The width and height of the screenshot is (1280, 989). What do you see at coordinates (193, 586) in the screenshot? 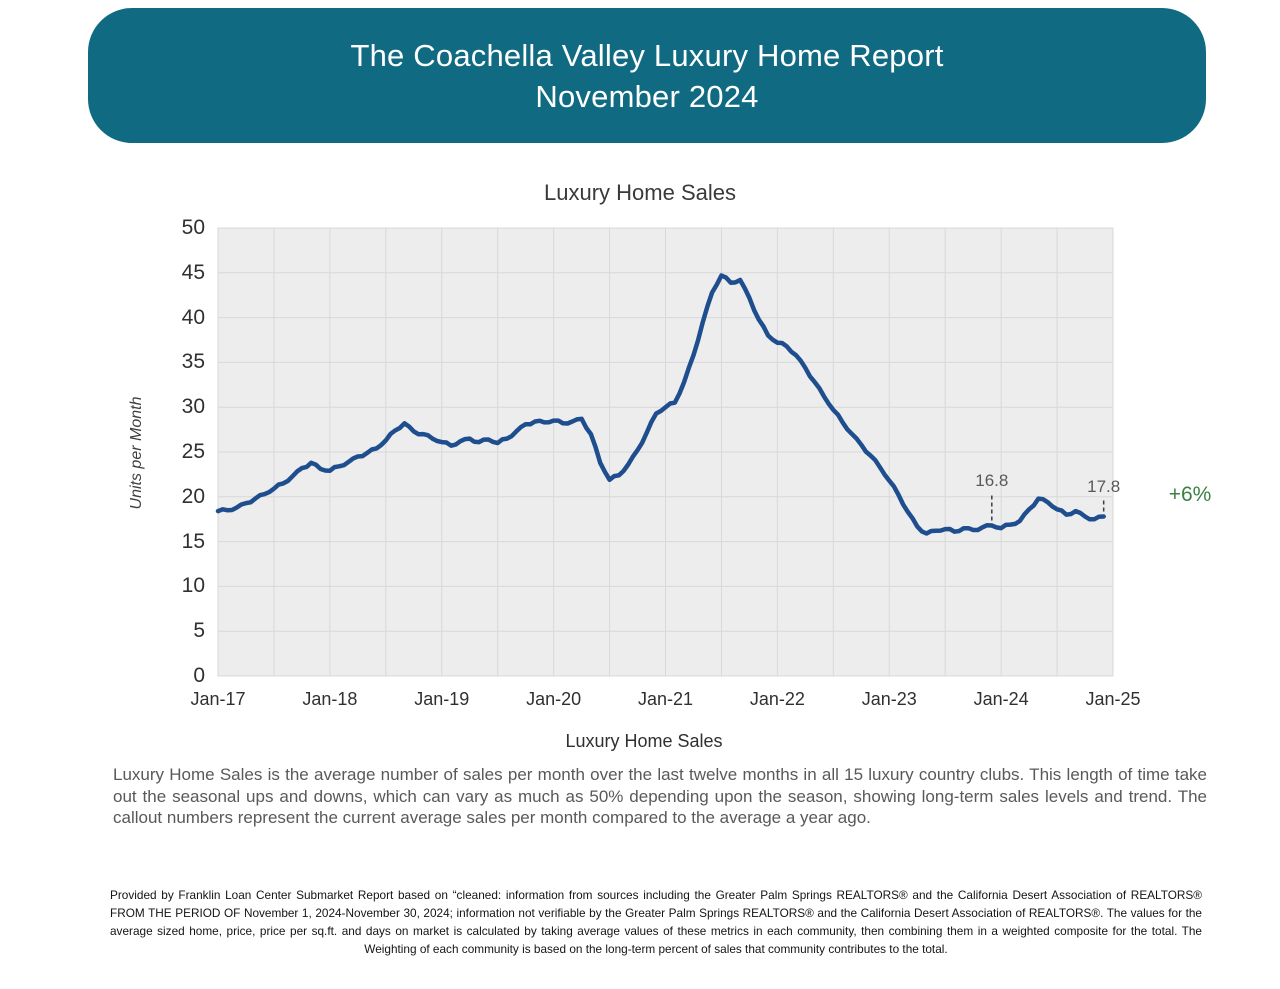
I see `y-tick-label: 10` at bounding box center [193, 586].